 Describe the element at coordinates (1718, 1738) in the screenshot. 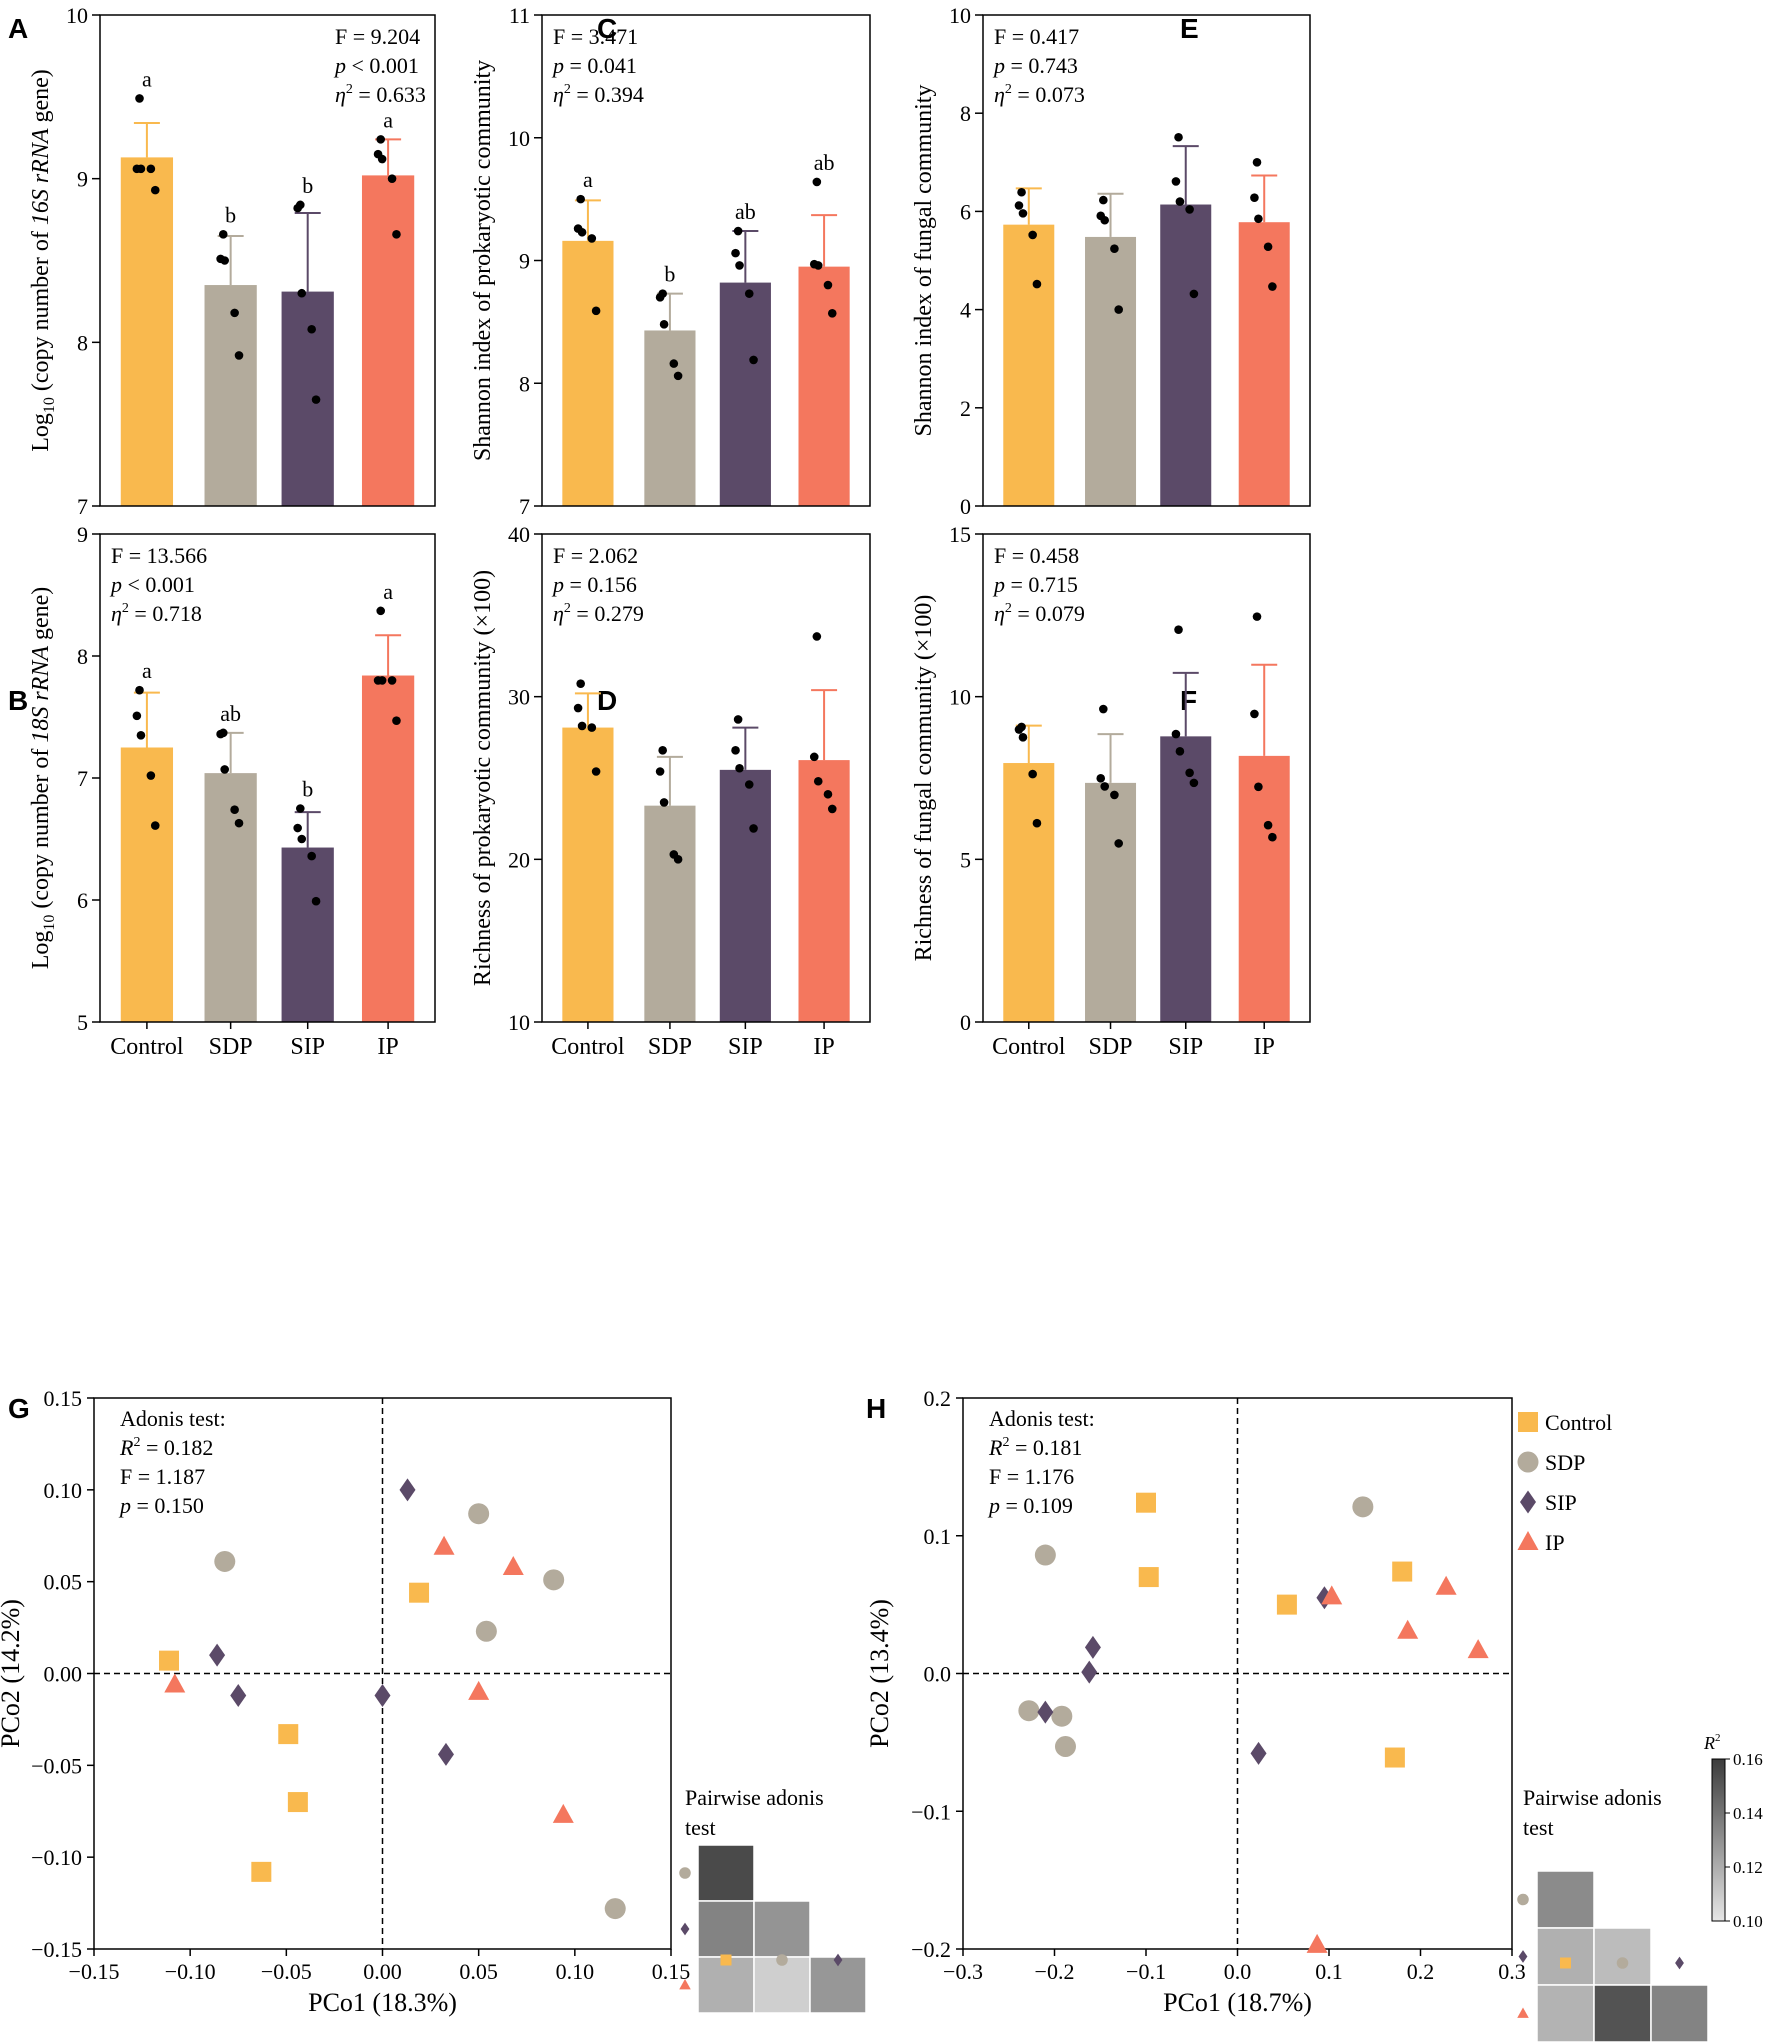

I see `colorbar-label-sup: 2` at that location.